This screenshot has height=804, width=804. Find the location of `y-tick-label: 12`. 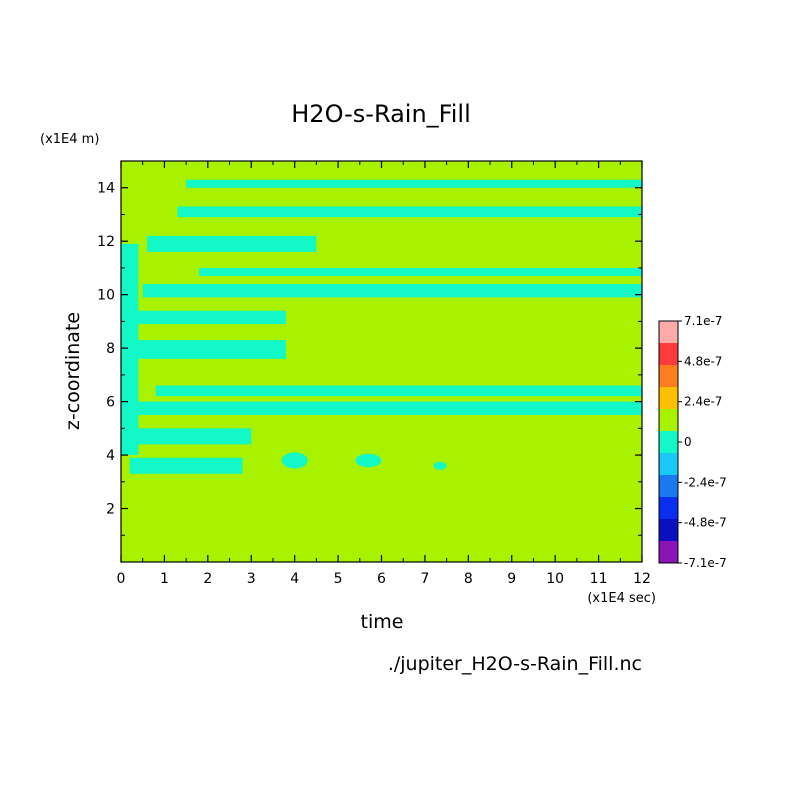

y-tick-label: 12 is located at coordinates (106, 242).